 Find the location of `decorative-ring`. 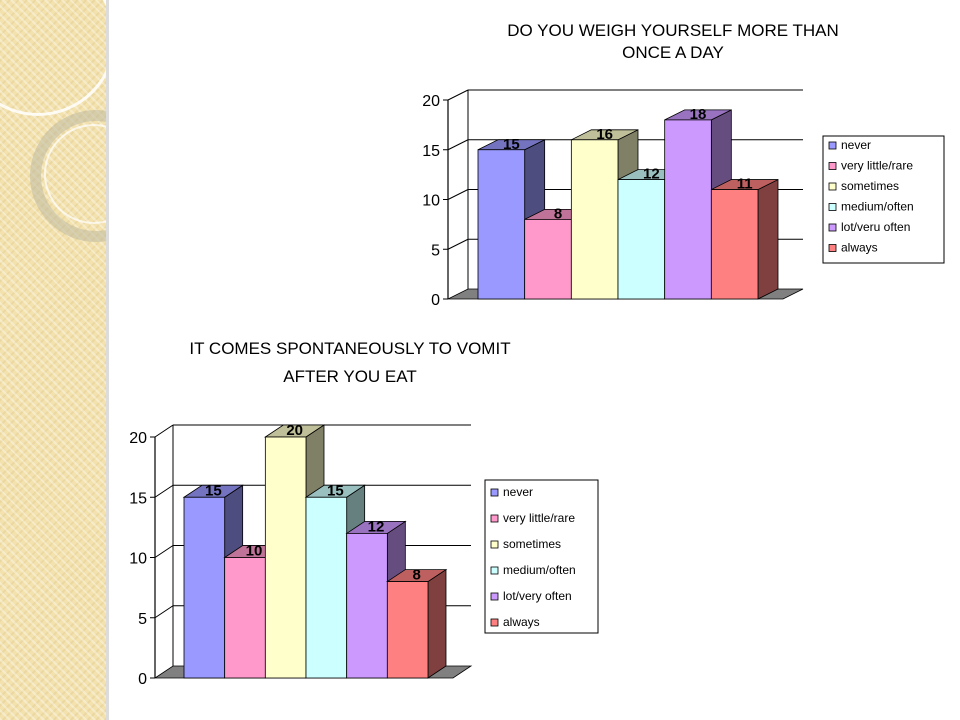

decorative-ring is located at coordinates (53, 58).